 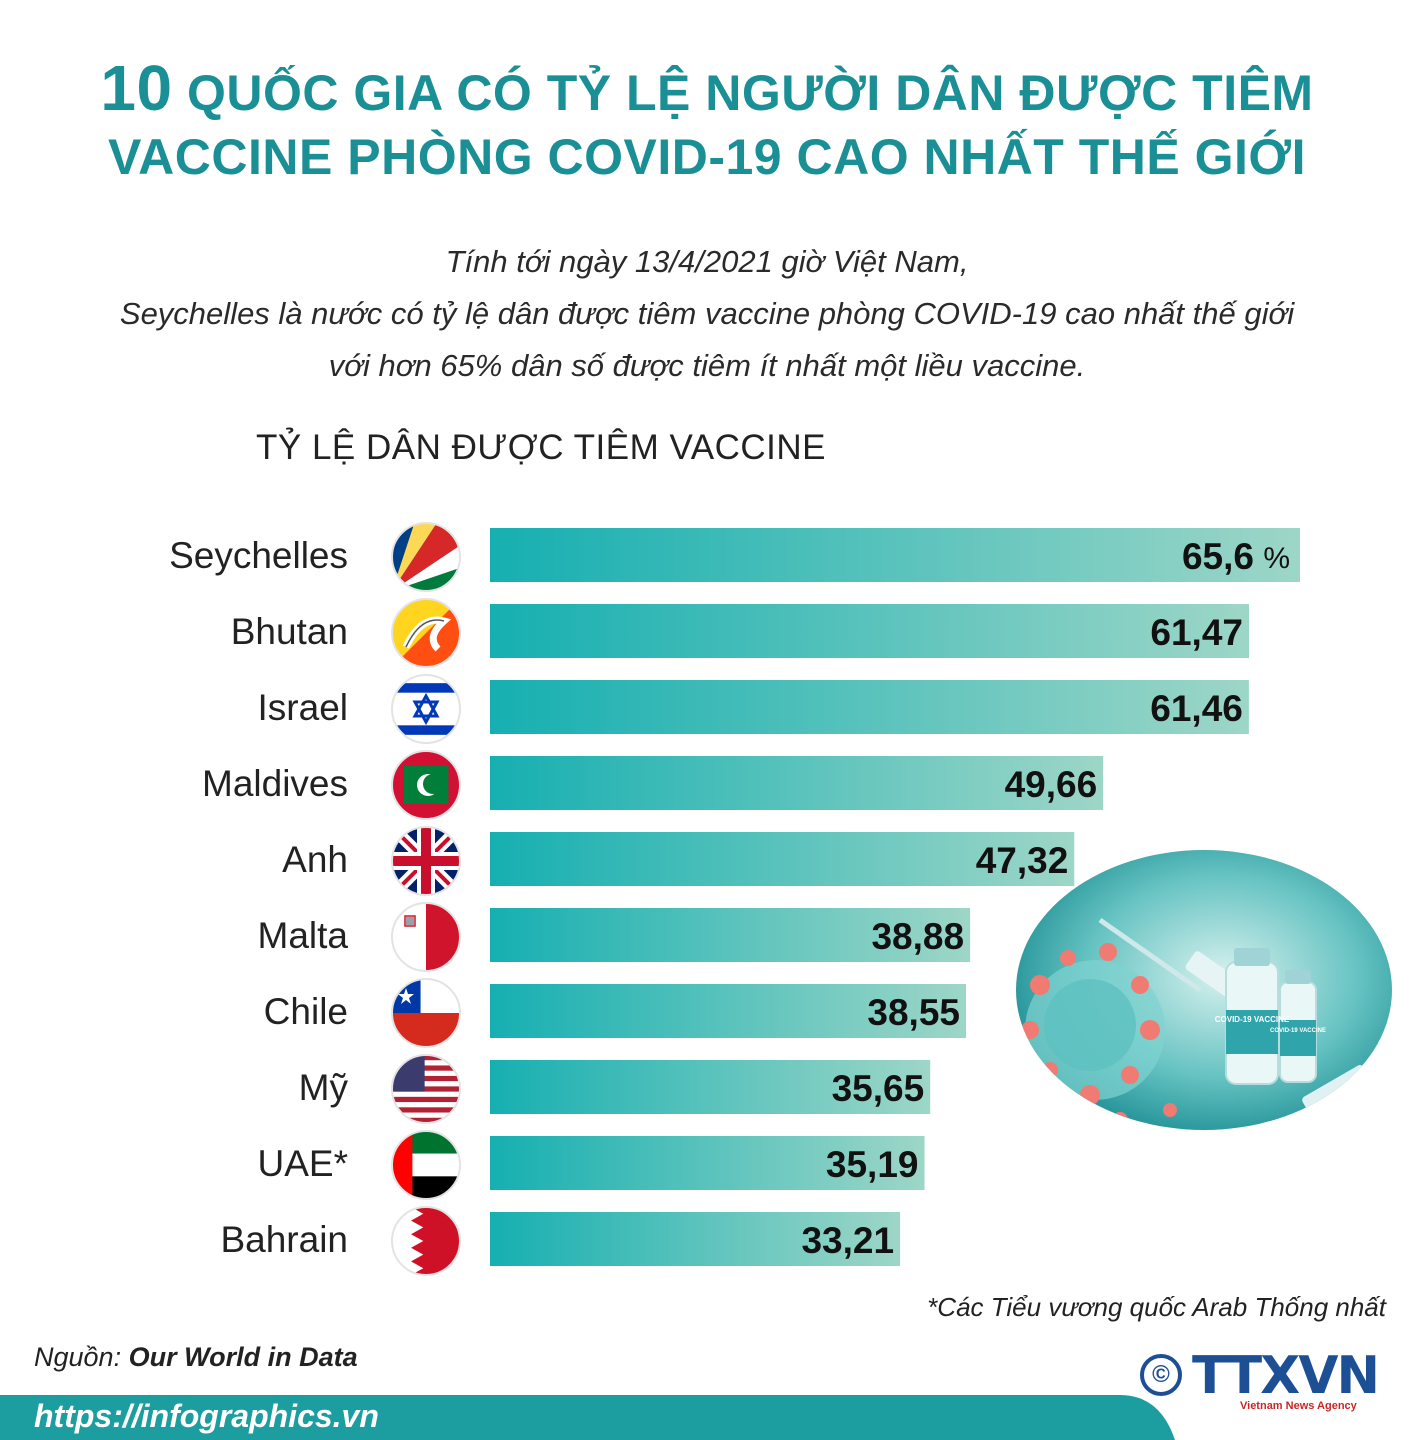 What do you see at coordinates (872, 1164) in the screenshot?
I see `value-label: 35,19` at bounding box center [872, 1164].